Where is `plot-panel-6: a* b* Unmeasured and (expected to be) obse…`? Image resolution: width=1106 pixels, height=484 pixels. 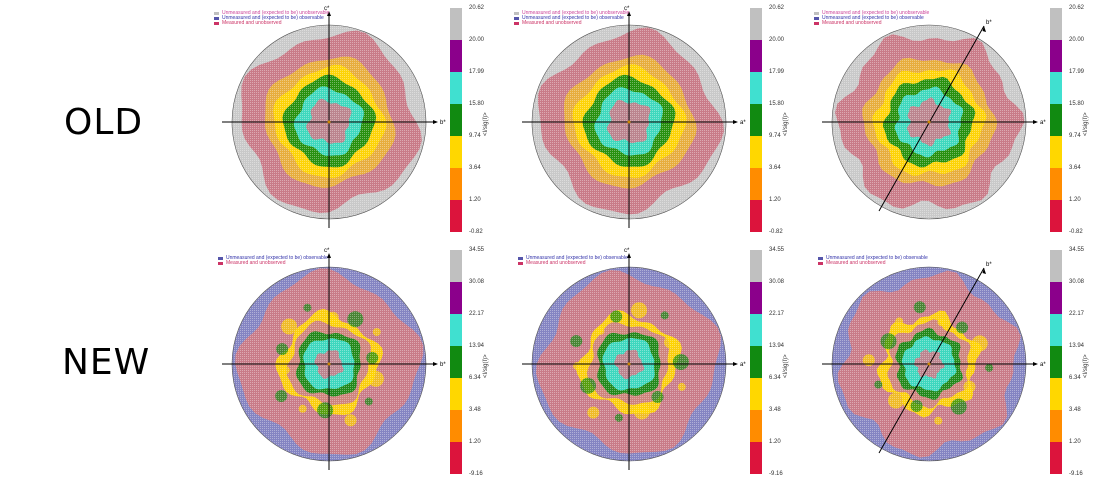 plot-panel-6: a* b* Unmeasured and (expected to be) obse… is located at coordinates (945, 363).